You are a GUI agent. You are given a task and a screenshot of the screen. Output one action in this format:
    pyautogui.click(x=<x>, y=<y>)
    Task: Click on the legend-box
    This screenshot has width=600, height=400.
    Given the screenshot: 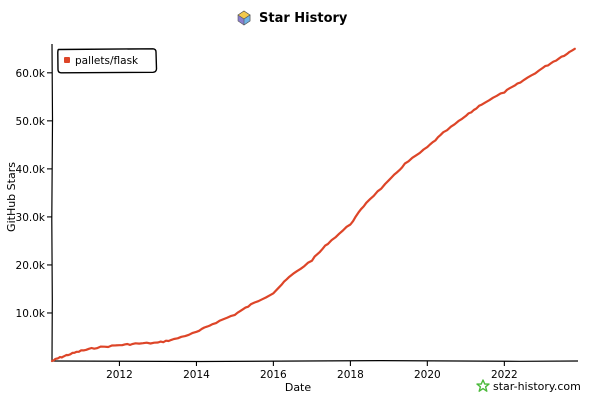 What is the action you would take?
    pyautogui.click(x=107, y=61)
    